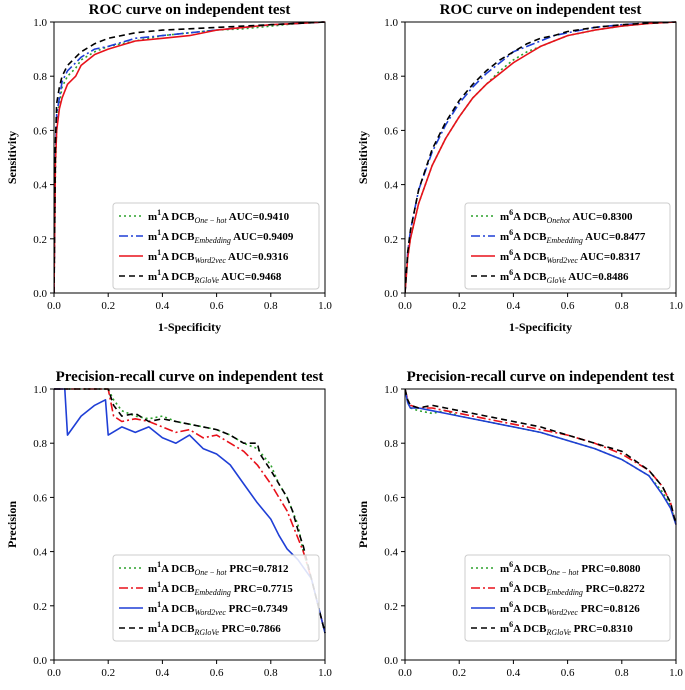 This screenshot has width=685, height=690. What do you see at coordinates (250, 629) in the screenshot?
I see `legend-metric: PRC=0.7866` at bounding box center [250, 629].